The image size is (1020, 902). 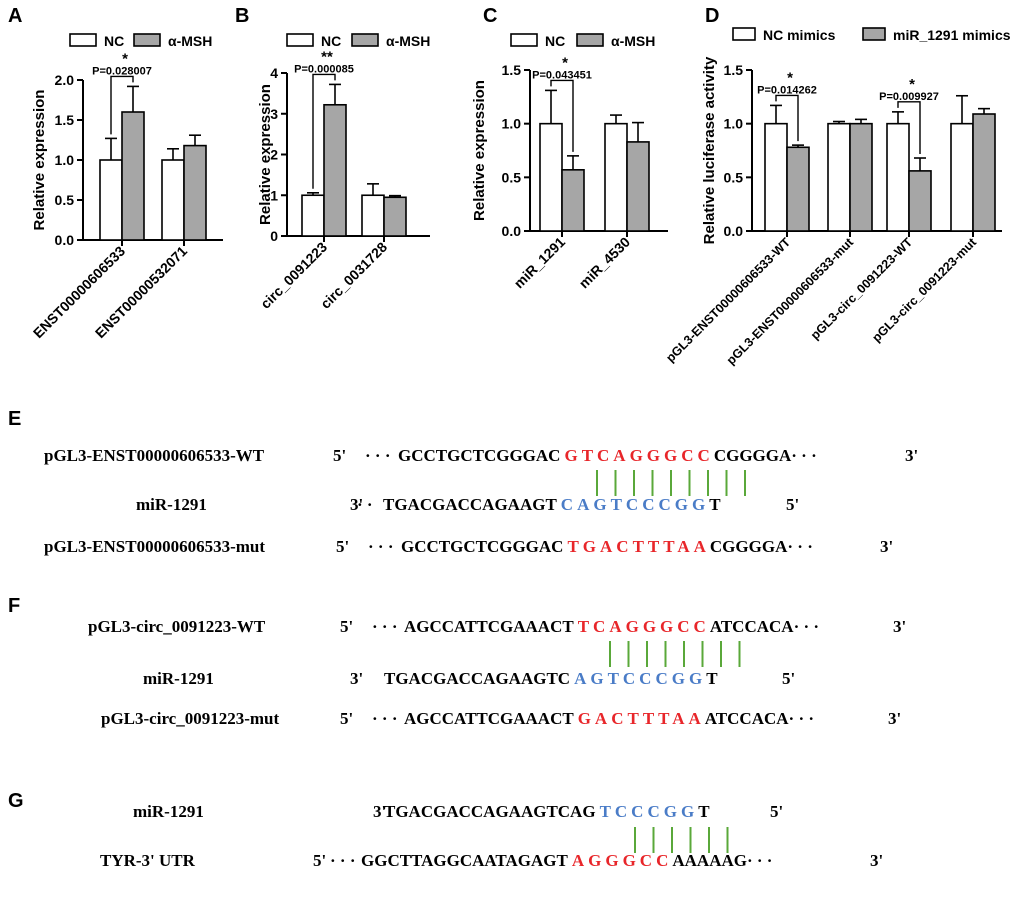 What do you see at coordinates (274, 236) in the screenshot?
I see `y-tick-label: 0` at bounding box center [274, 236].